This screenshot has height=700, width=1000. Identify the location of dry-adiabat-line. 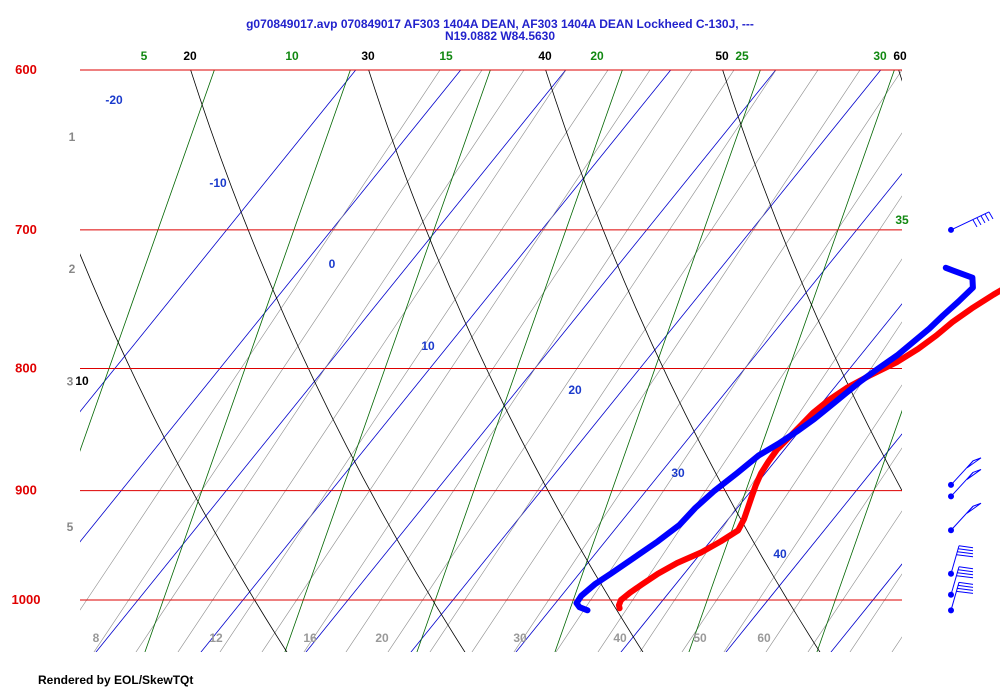
(812, 281).